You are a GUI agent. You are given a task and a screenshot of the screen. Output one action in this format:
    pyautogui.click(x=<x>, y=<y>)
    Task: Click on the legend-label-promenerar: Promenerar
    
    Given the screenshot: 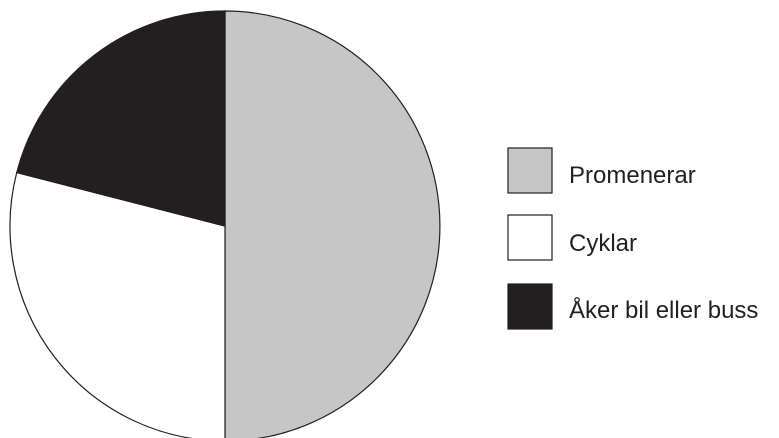 What is the action you would take?
    pyautogui.click(x=632, y=175)
    